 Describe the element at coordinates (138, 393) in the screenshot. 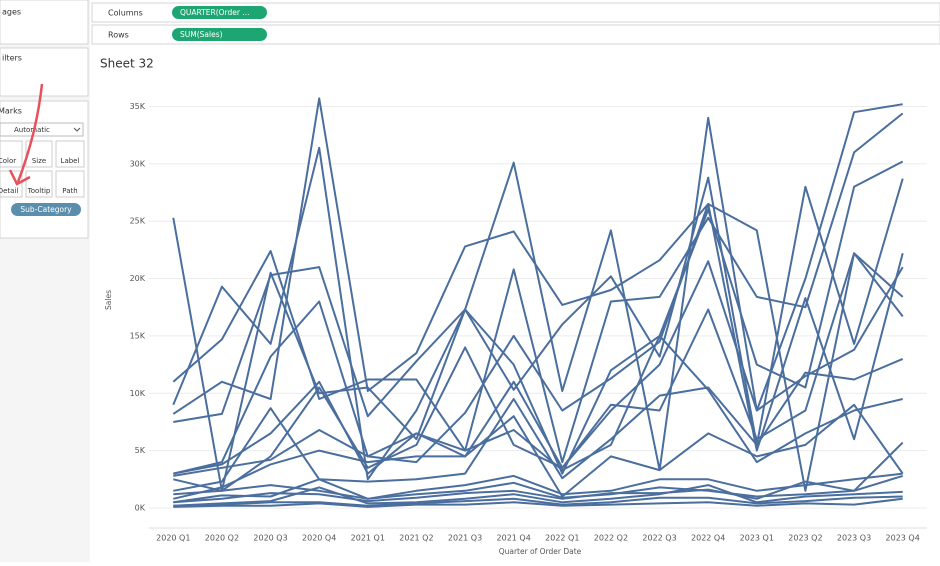

I see `y-tick-label: 10K` at that location.